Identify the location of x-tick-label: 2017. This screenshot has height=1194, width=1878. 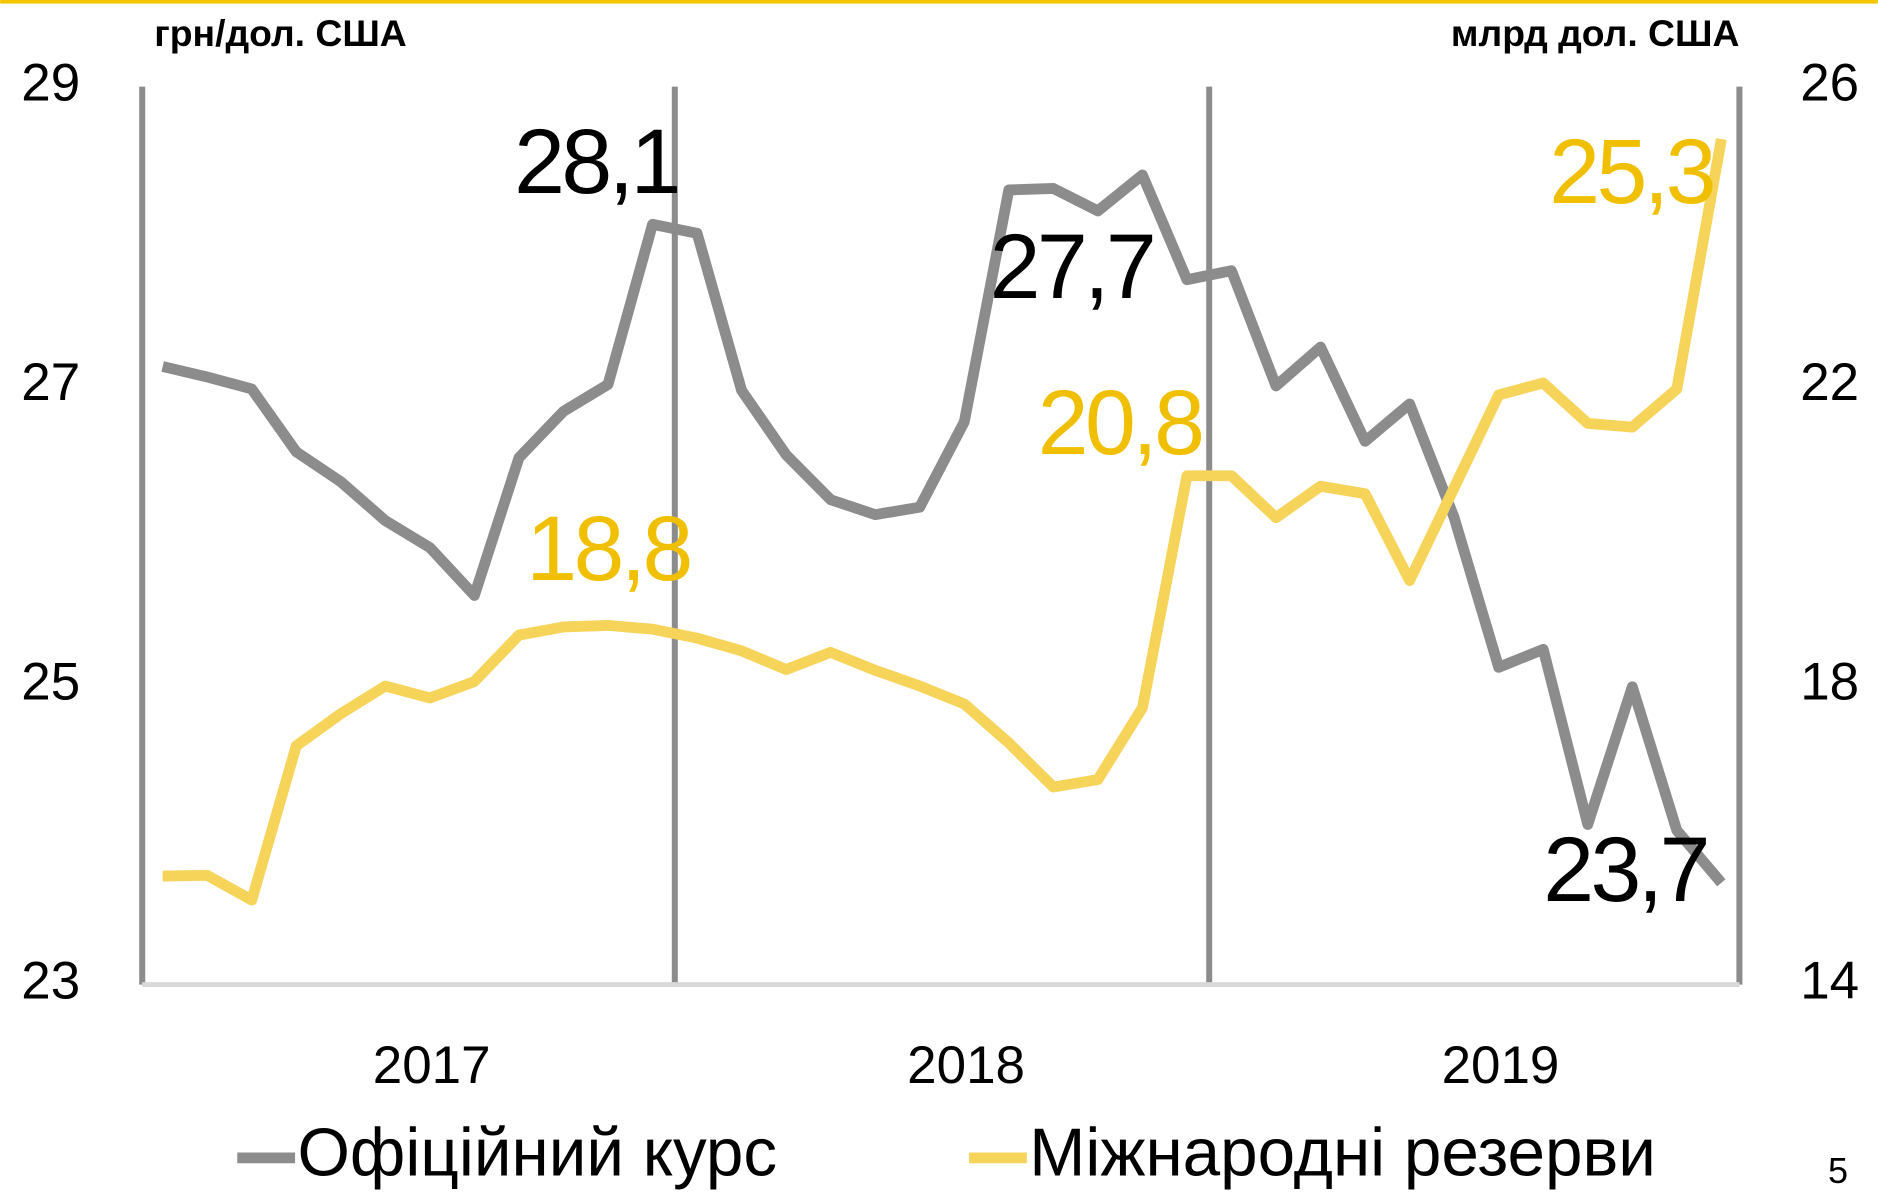
(432, 1065).